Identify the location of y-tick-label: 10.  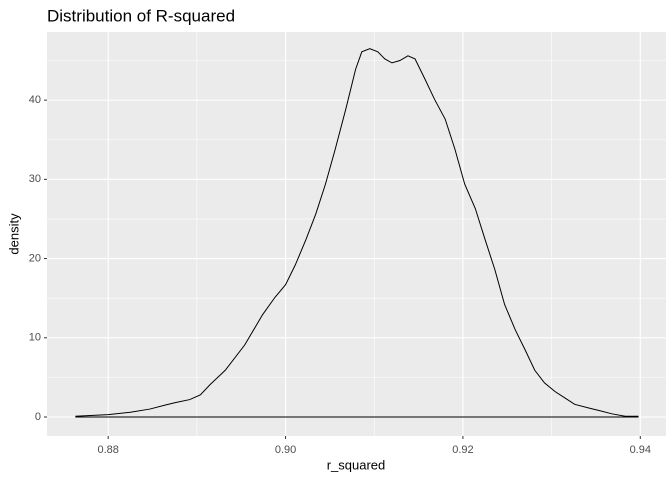
(35, 338).